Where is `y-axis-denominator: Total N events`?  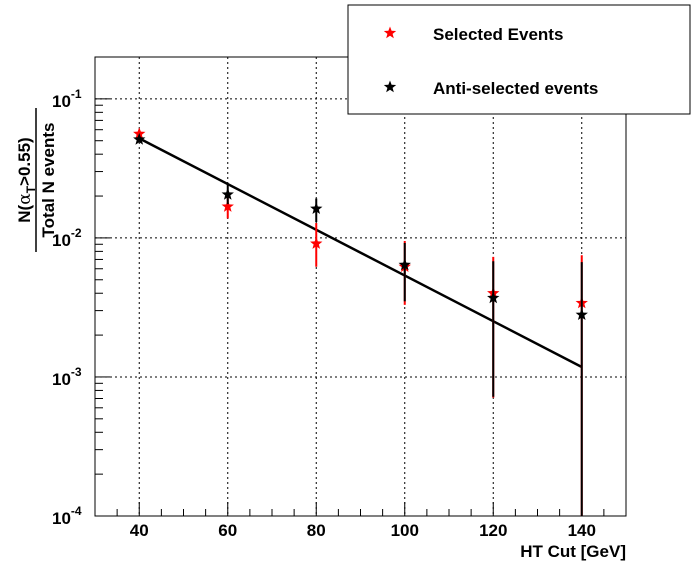 y-axis-denominator: Total N events is located at coordinates (48, 180).